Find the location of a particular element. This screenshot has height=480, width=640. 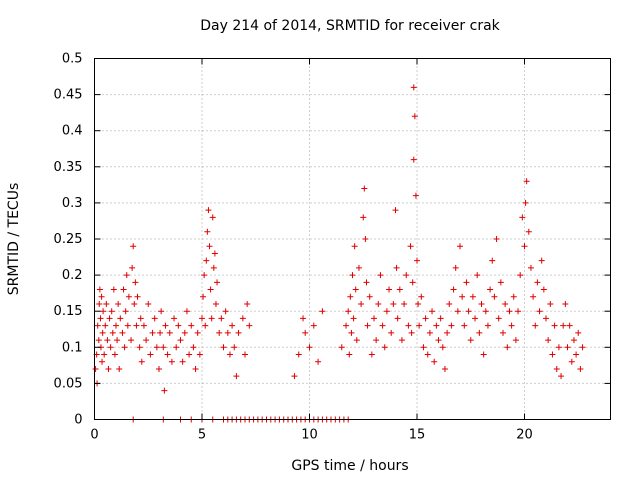

y-tick-label: 0.35 is located at coordinates (68, 167).